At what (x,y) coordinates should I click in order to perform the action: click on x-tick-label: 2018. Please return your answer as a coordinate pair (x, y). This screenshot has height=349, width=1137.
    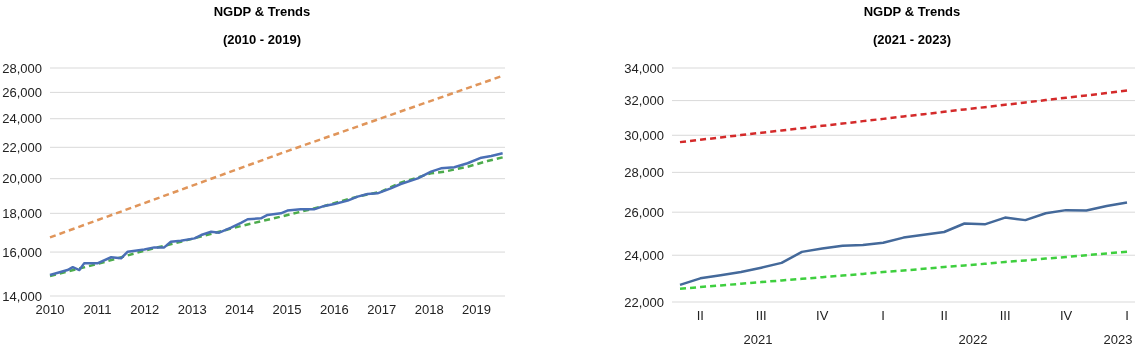
    Looking at the image, I should click on (429, 309).